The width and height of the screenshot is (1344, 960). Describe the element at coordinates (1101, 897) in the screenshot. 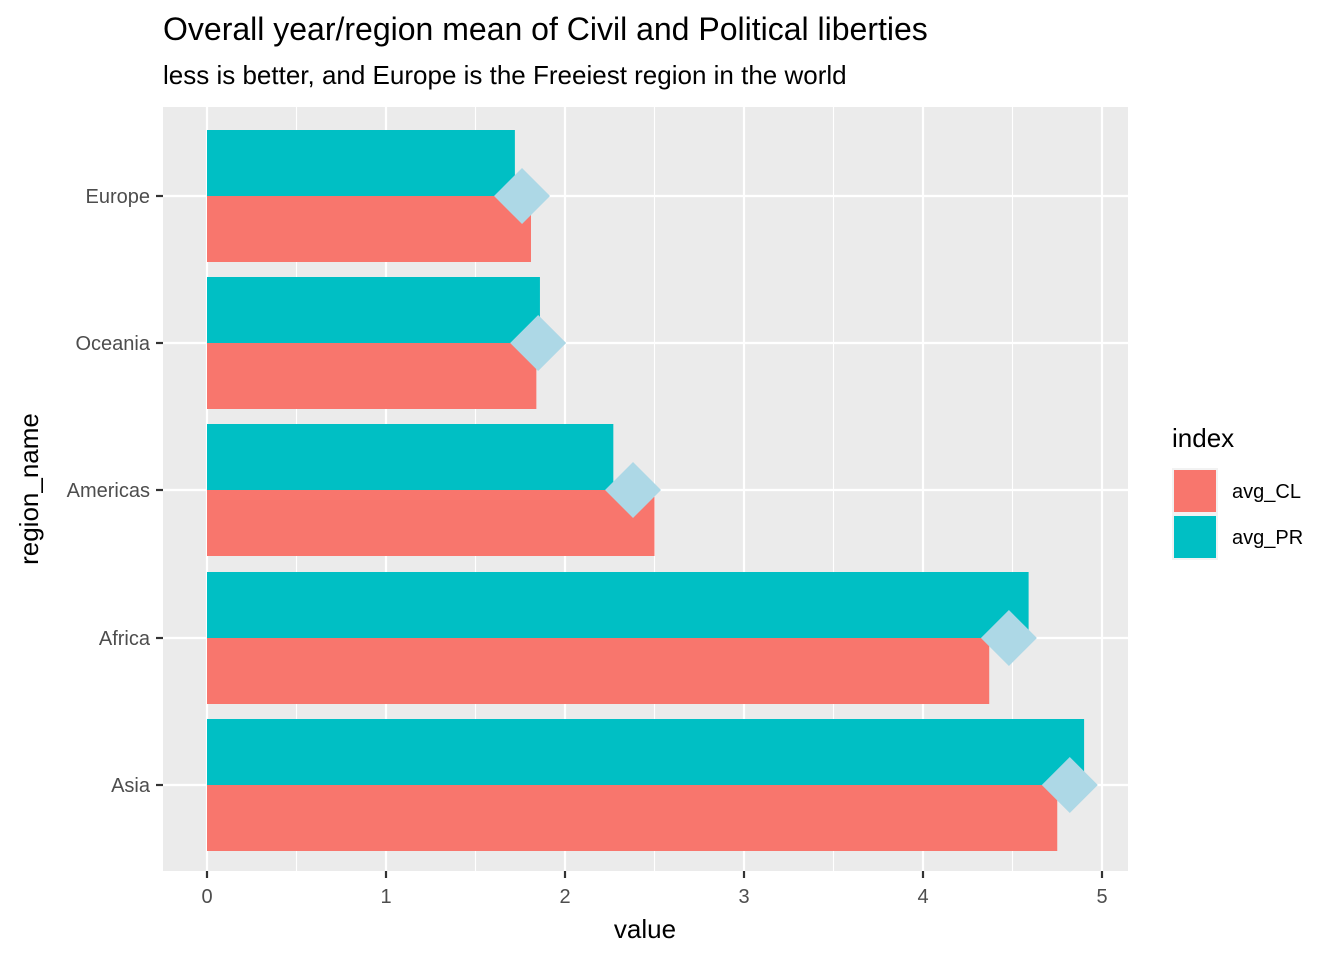

I see `x-tick-label: 5` at that location.